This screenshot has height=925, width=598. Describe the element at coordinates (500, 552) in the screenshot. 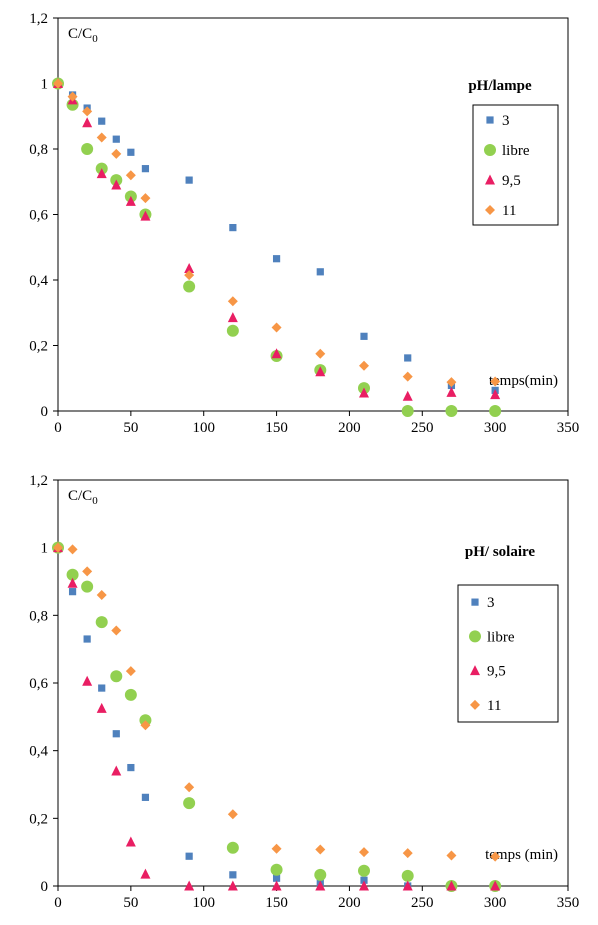

I see `legend-title: pH/ solaire` at that location.